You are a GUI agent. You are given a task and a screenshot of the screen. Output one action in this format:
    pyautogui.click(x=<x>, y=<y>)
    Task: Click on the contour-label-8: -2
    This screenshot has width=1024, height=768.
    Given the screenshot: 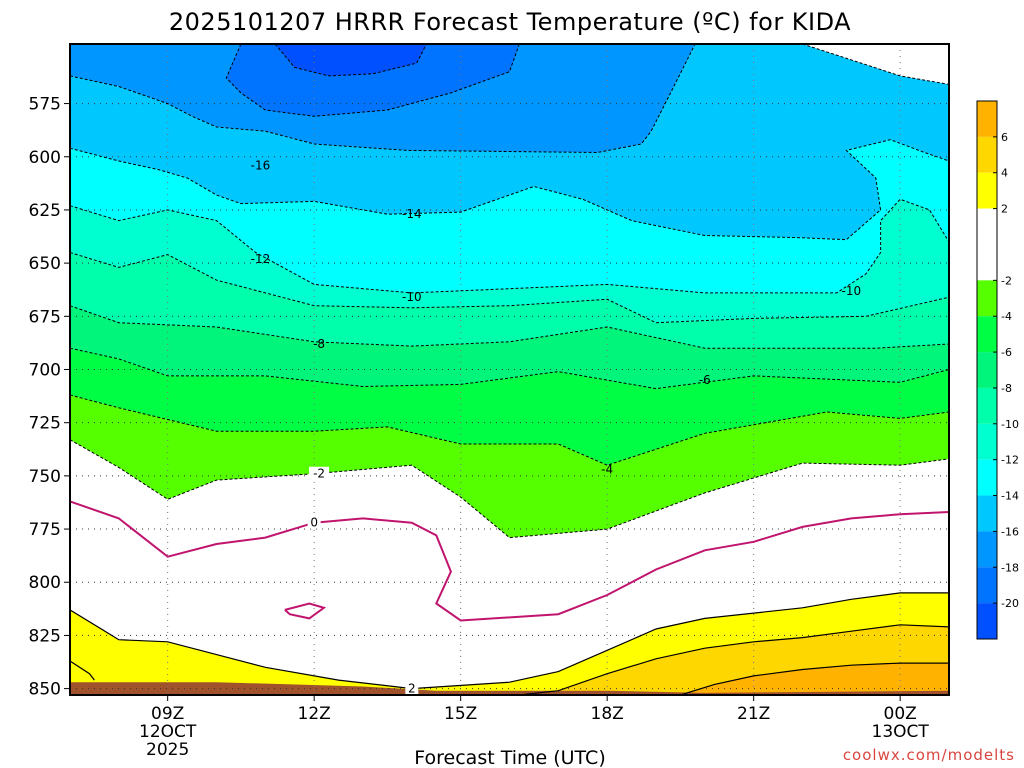 What is the action you would take?
    pyautogui.click(x=319, y=474)
    